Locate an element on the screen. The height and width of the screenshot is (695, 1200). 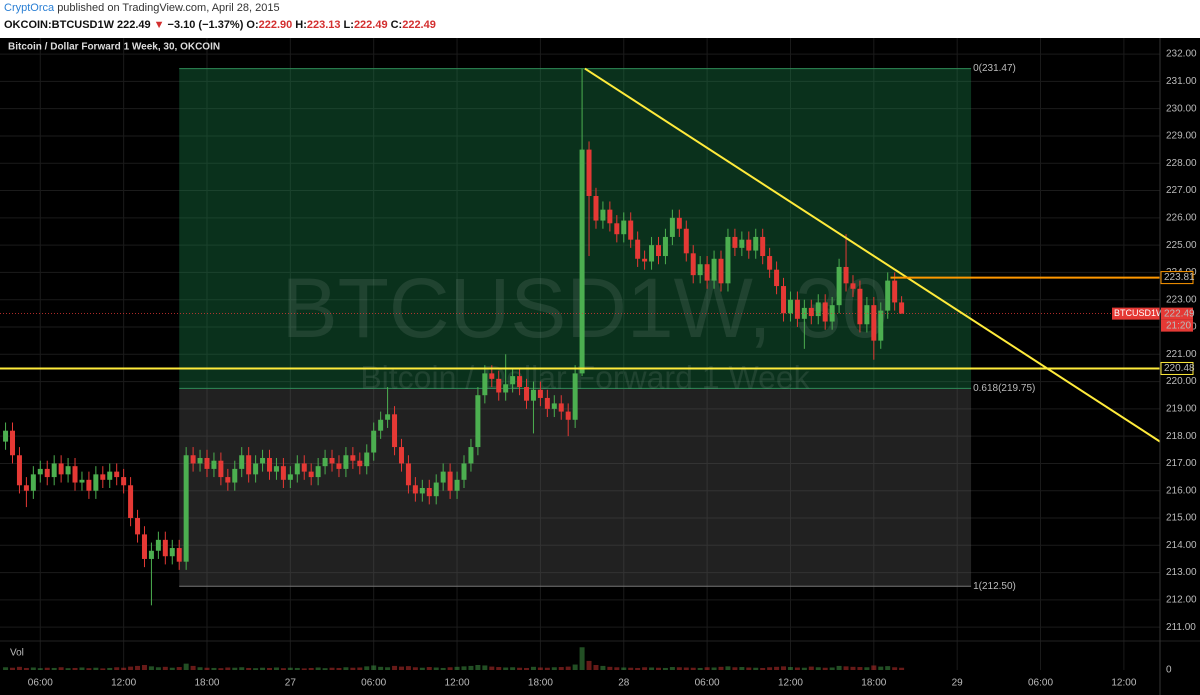
last-name: BTCUSD1W is located at coordinates (1139, 313).